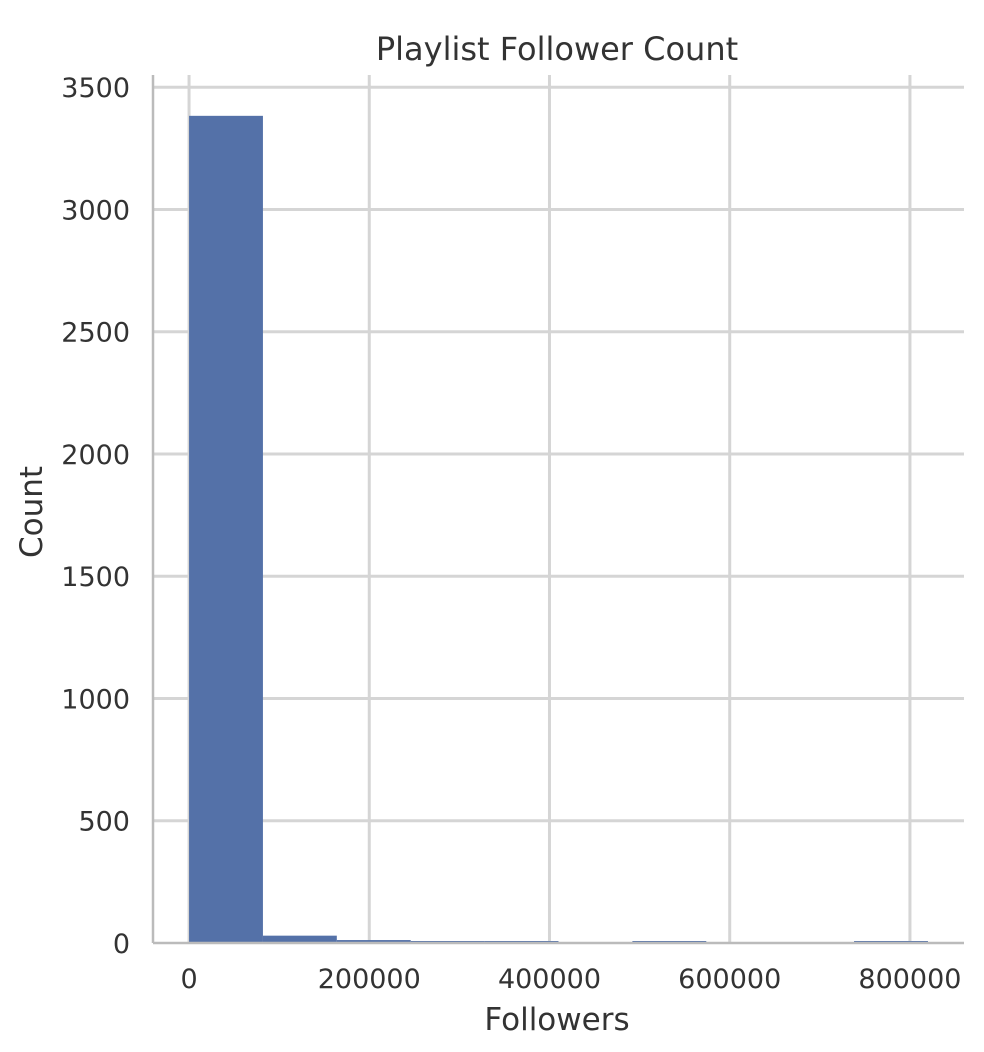 The height and width of the screenshot is (1052, 984). I want to click on y-tick-label: 2000, so click(95, 455).